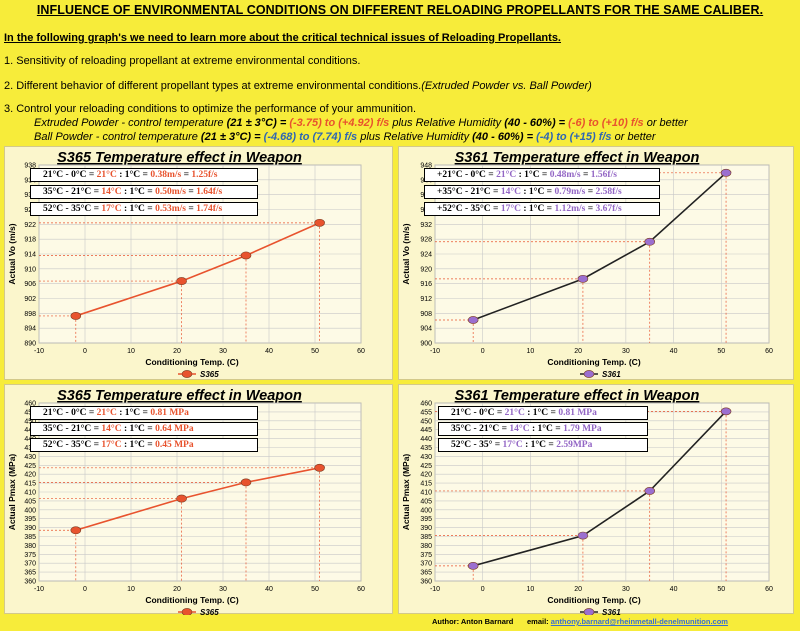 This screenshot has width=800, height=631. Describe the element at coordinates (30, 484) in the screenshot. I see `y-tick-label: 415` at that location.